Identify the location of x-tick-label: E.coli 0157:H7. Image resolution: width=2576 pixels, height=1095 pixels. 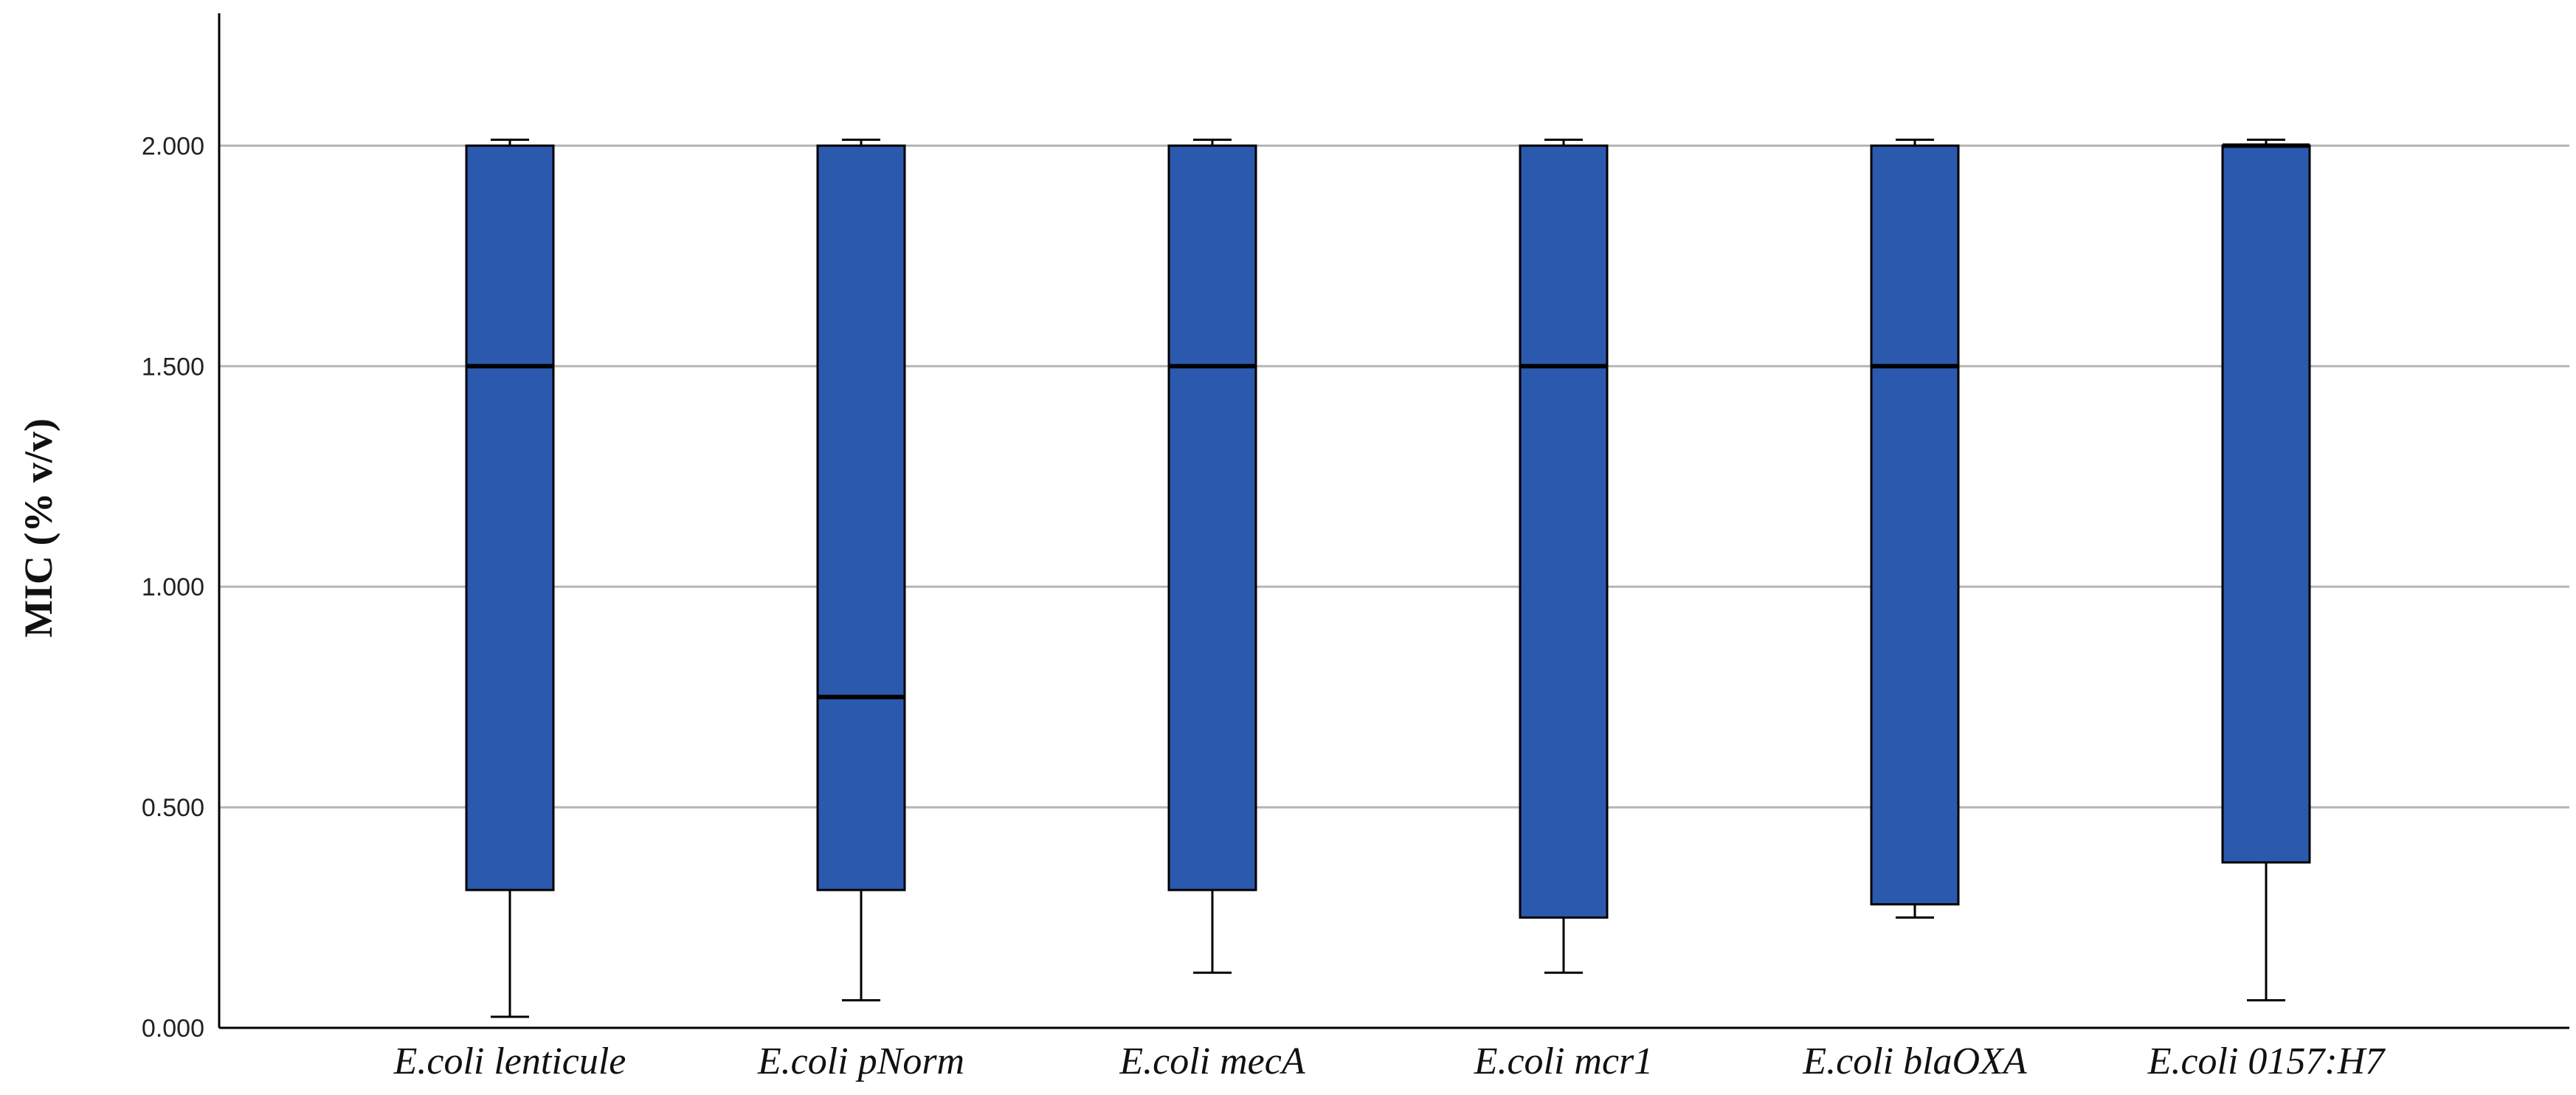
(2267, 1061).